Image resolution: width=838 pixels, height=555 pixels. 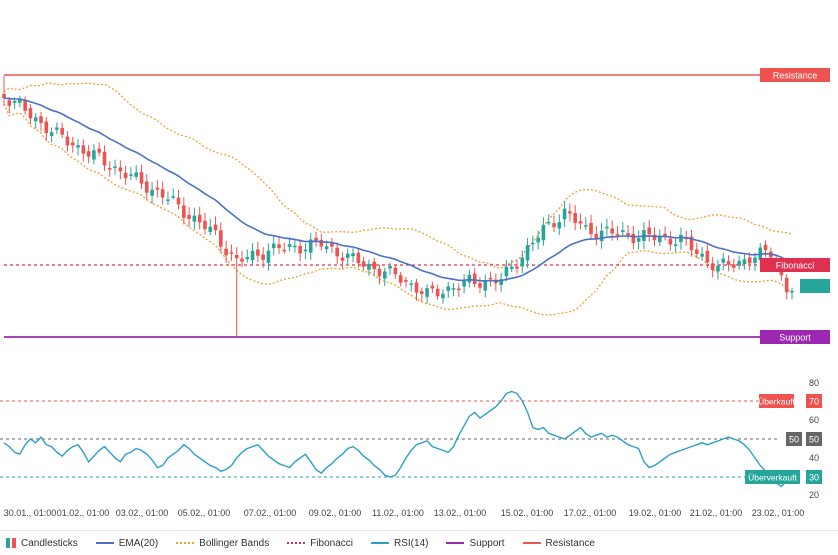 What do you see at coordinates (475, 543) in the screenshot?
I see `legend-support: Support` at bounding box center [475, 543].